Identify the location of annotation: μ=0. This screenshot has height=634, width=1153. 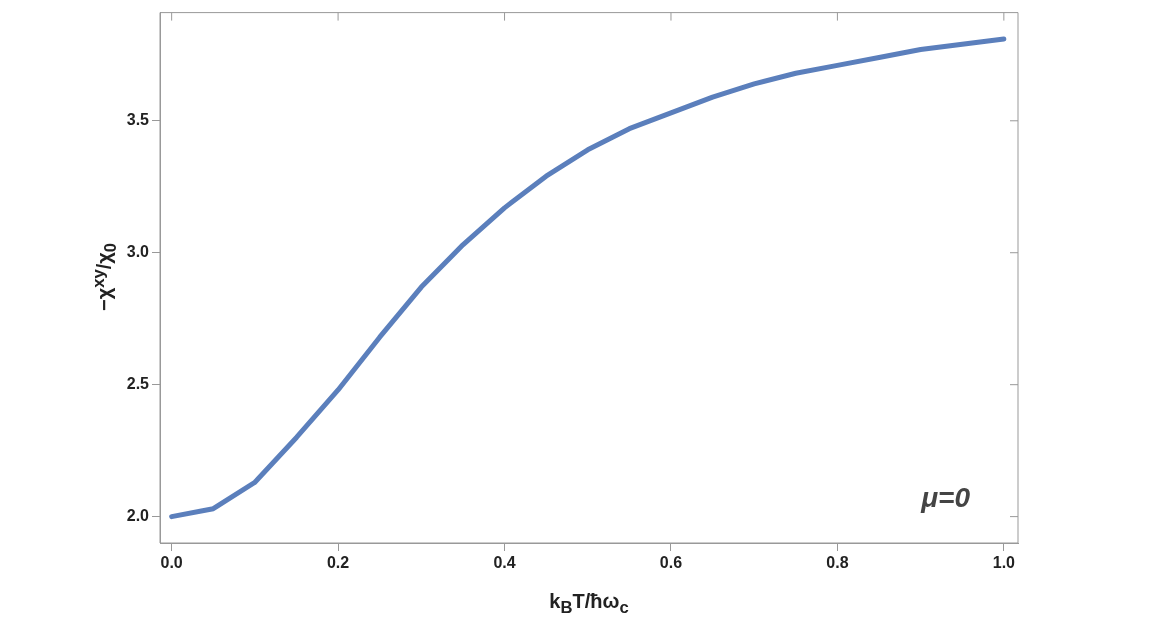
(945, 497).